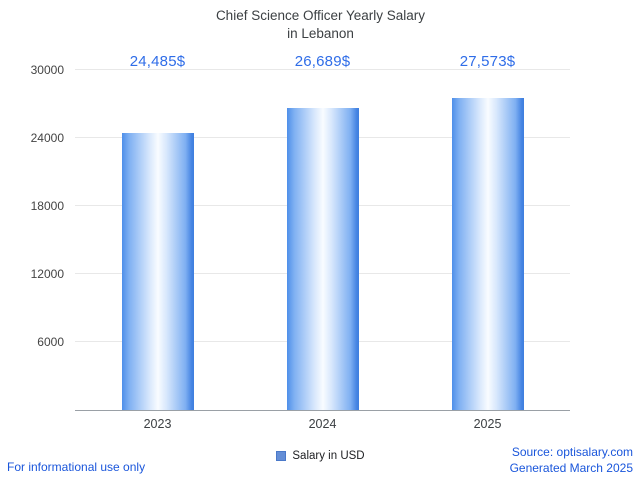 Image resolution: width=641 pixels, height=481 pixels. Describe the element at coordinates (320, 15) in the screenshot. I see `chart-title-line1: Chief Science Officer Yearly Salary` at that location.